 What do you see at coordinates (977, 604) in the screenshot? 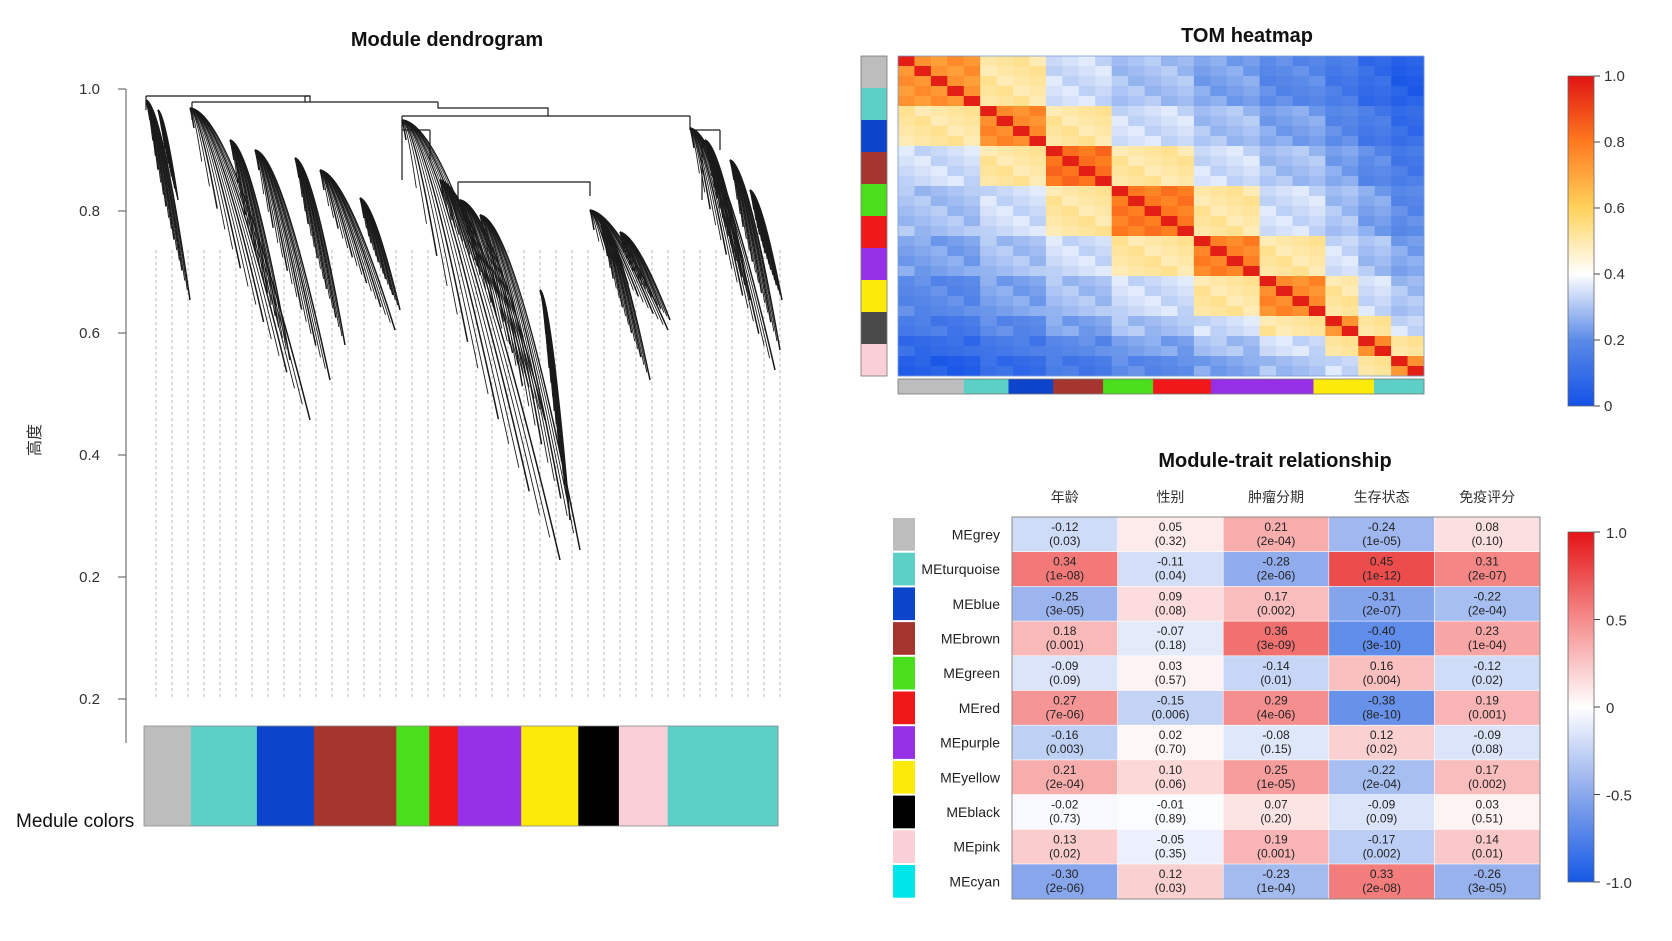
I see `module-row-label: MEblue` at bounding box center [977, 604].